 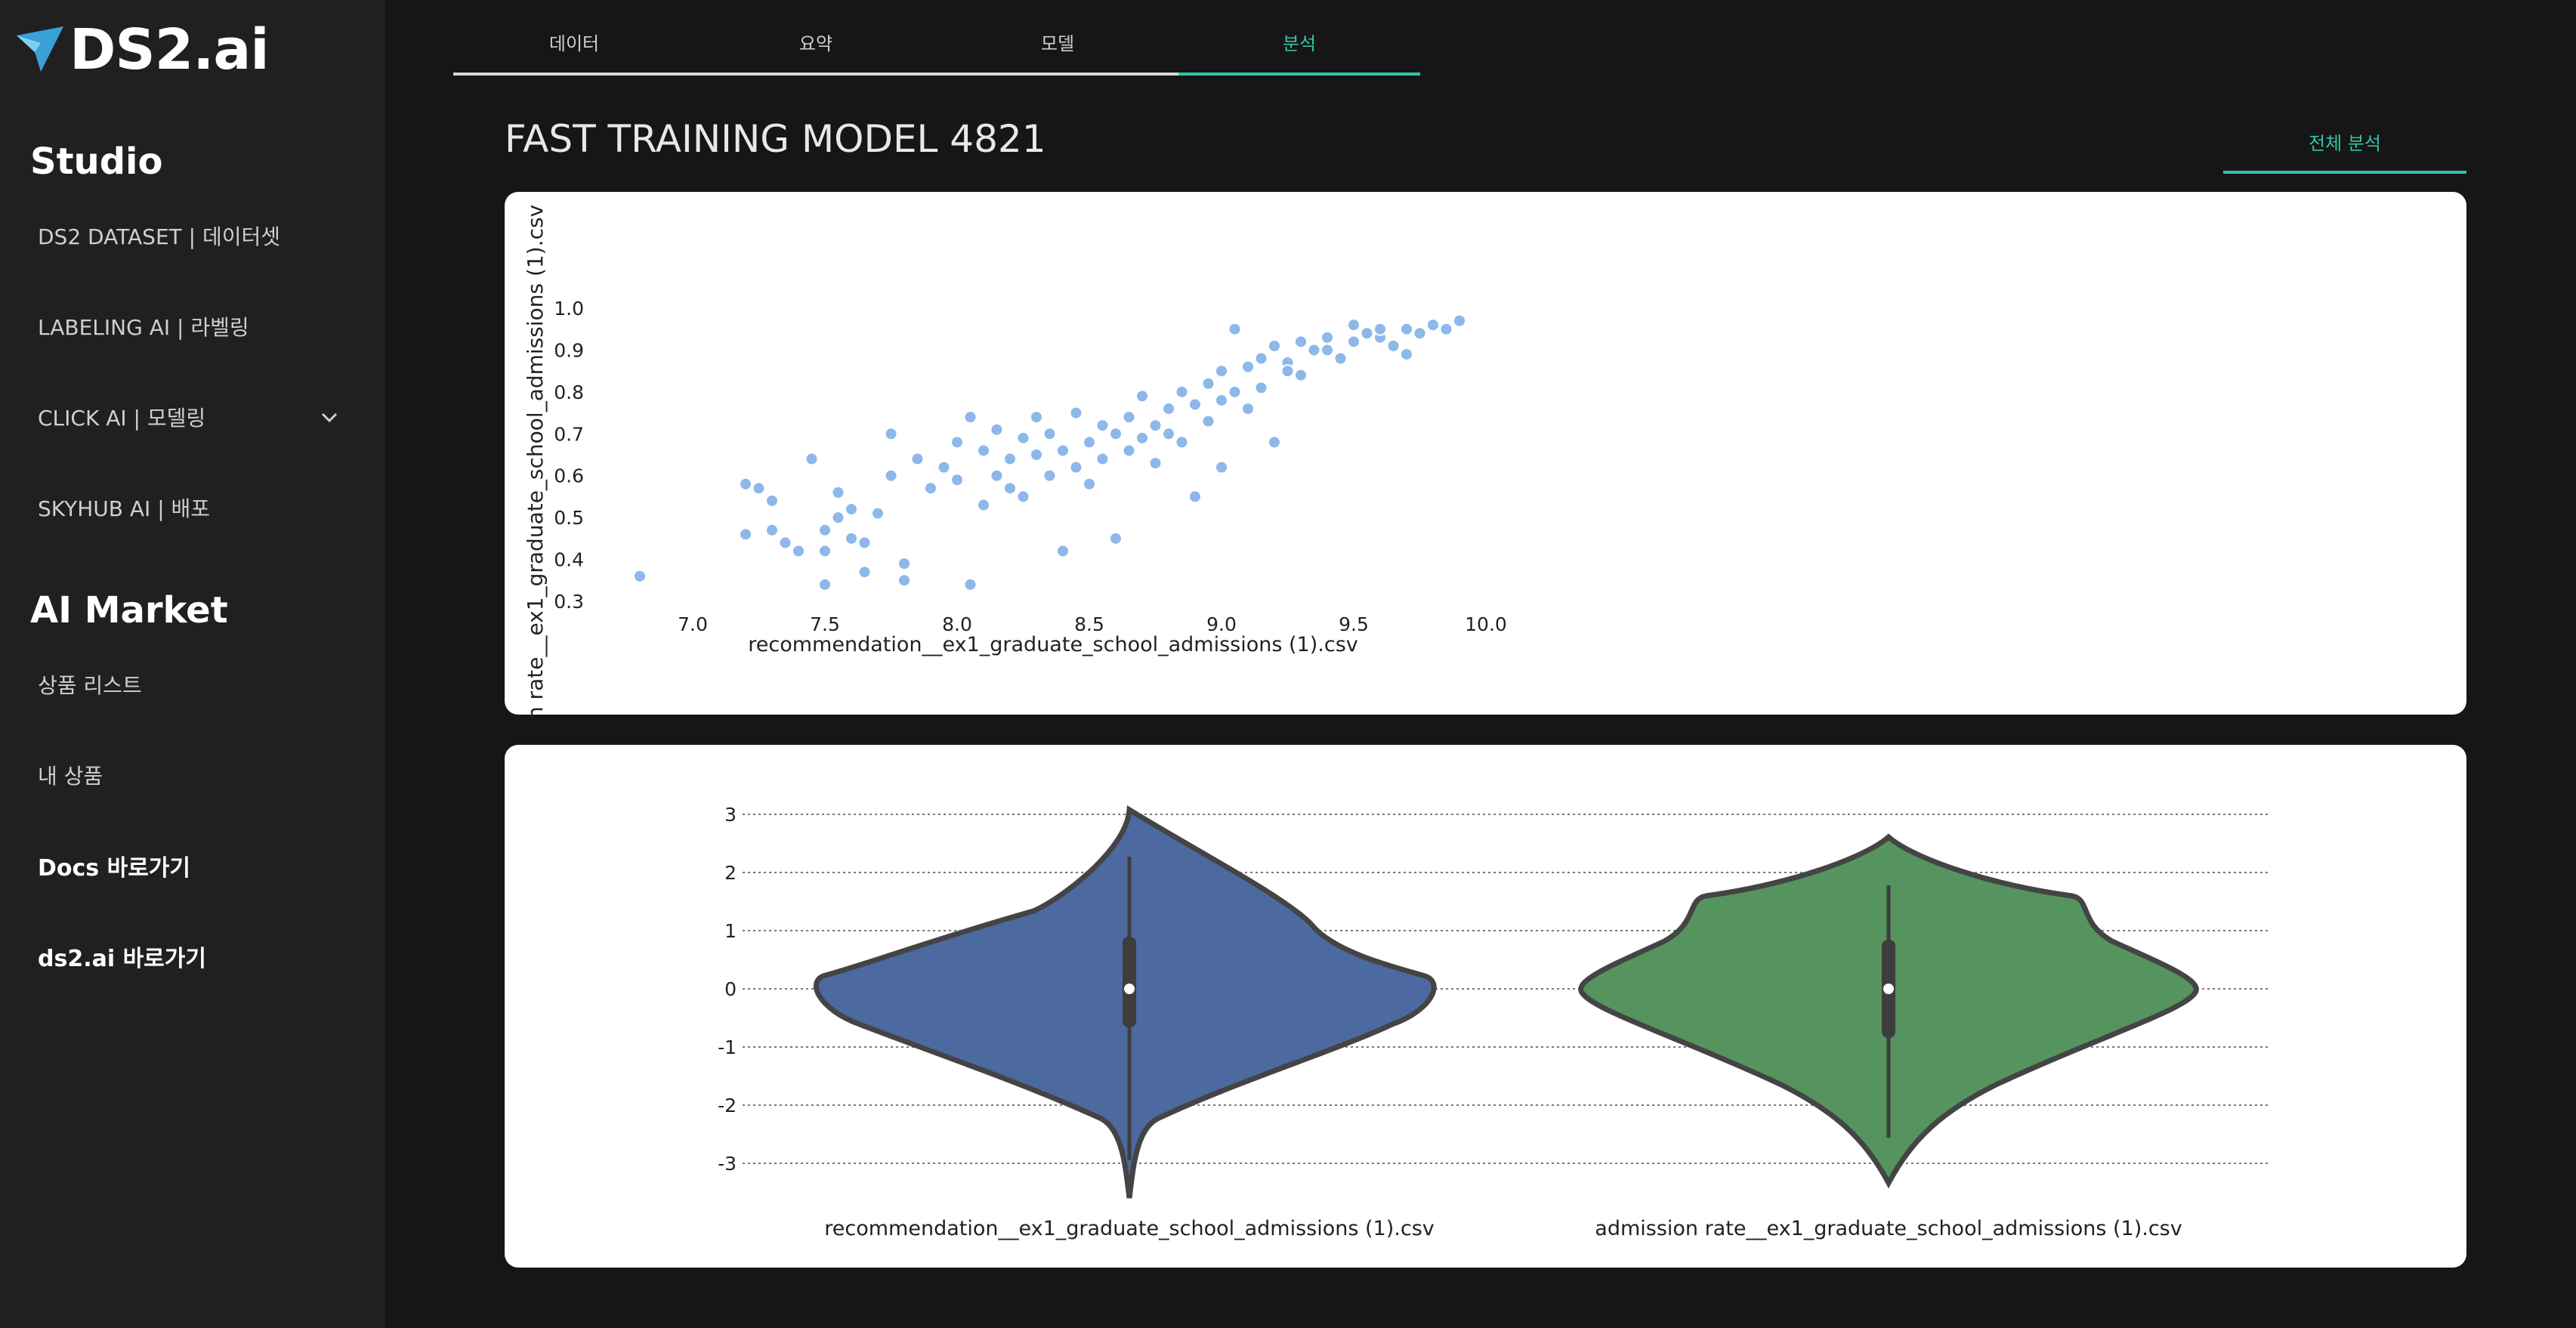 I want to click on tab-analysis: 분석, so click(x=1299, y=38).